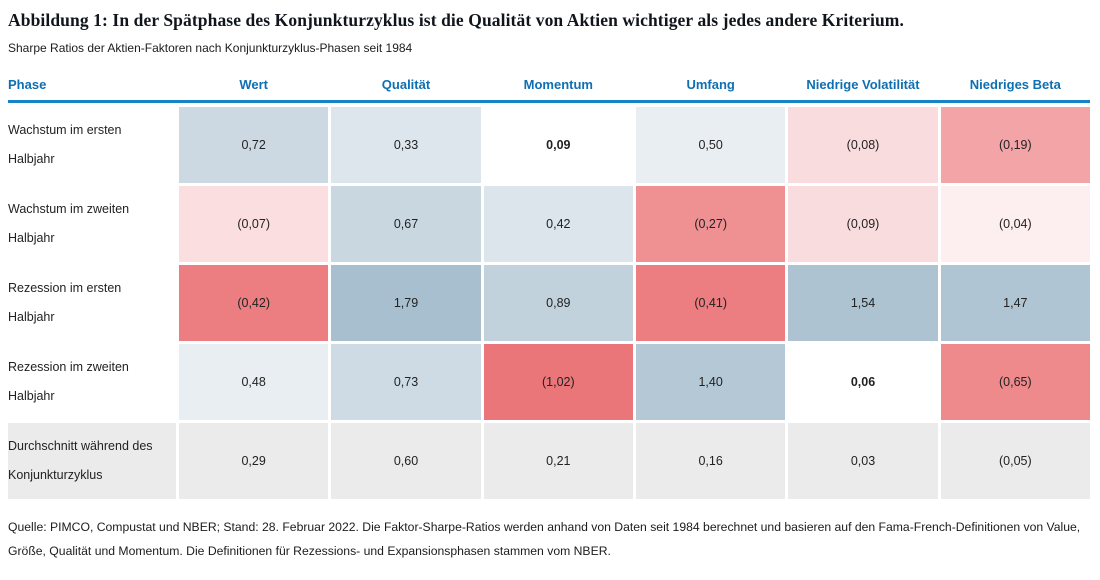 The width and height of the screenshot is (1100, 580). I want to click on table-cell: 0,03, so click(863, 461).